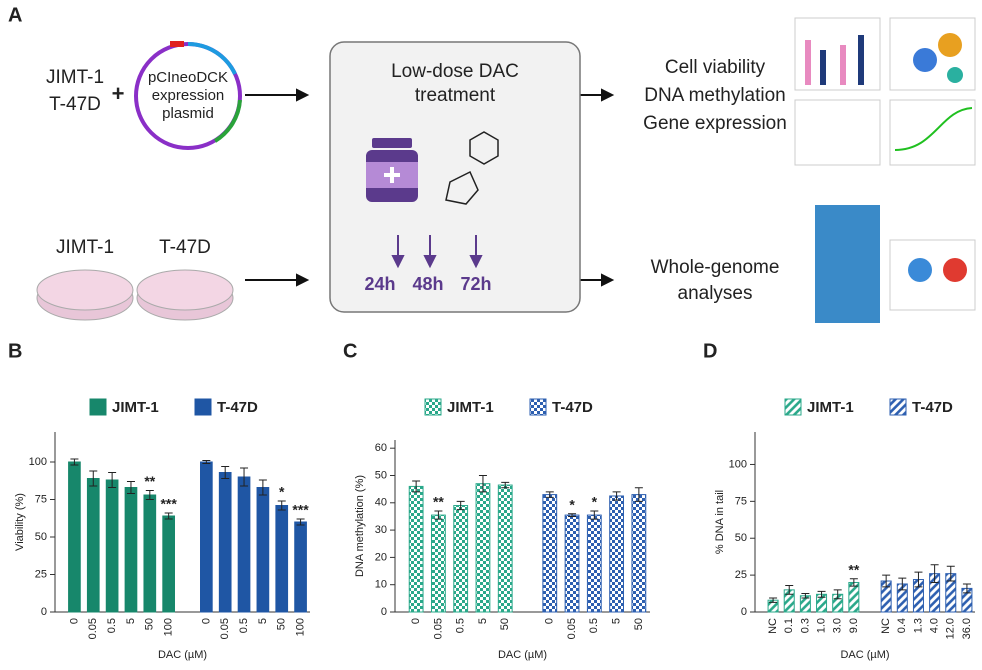  What do you see at coordinates (821, 625) in the screenshot?
I see `x-tick-label: 1.0` at bounding box center [821, 625].